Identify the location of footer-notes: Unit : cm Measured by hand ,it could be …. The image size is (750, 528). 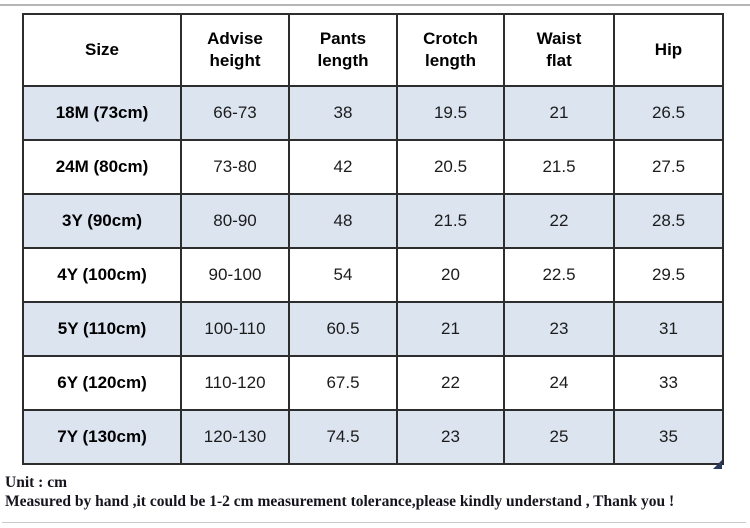
(339, 492).